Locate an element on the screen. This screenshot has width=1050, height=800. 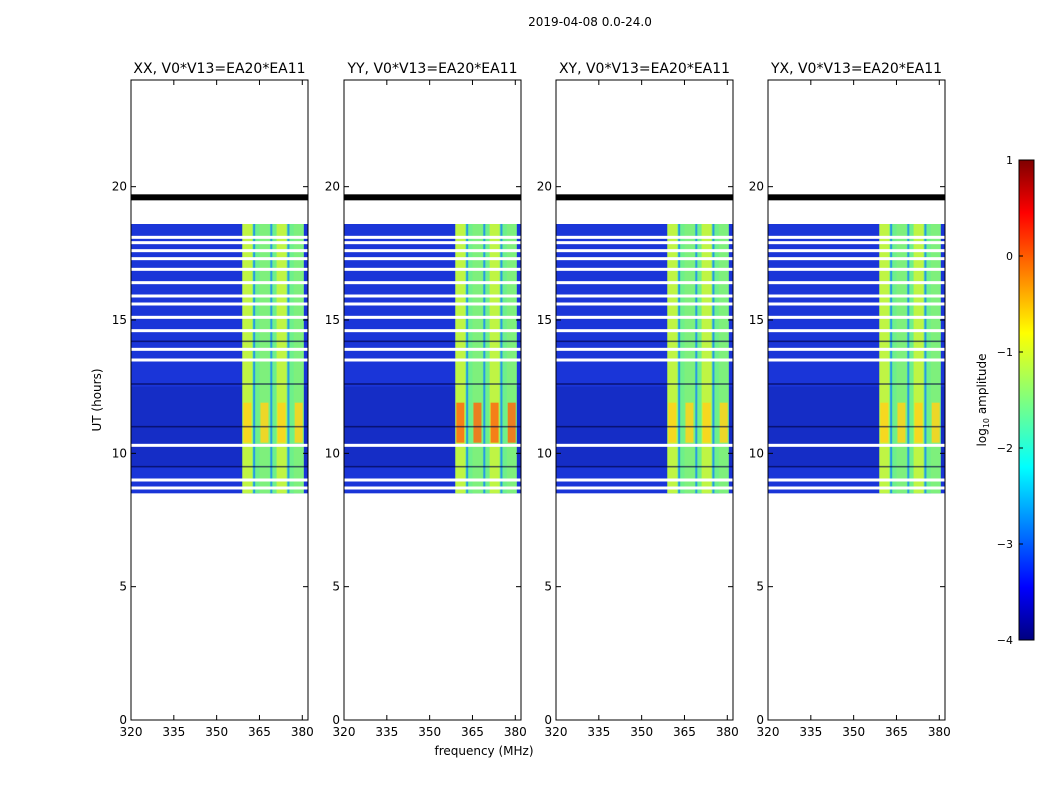
y-tick-label: 15 is located at coordinates (119, 320).